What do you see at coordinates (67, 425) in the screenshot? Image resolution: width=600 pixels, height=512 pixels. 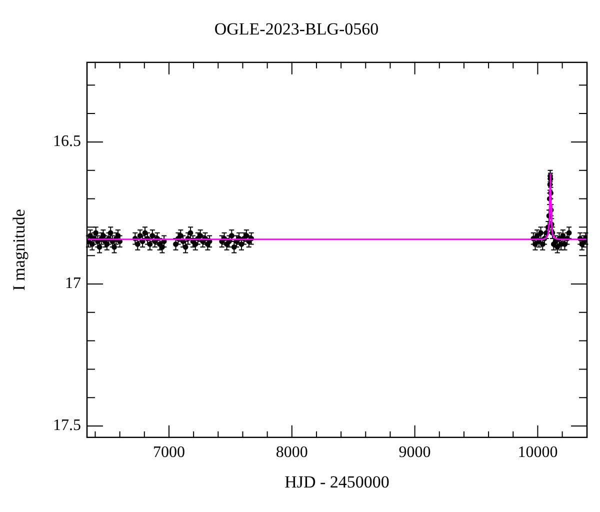 I see `y-tick-label: 17.5` at bounding box center [67, 425].